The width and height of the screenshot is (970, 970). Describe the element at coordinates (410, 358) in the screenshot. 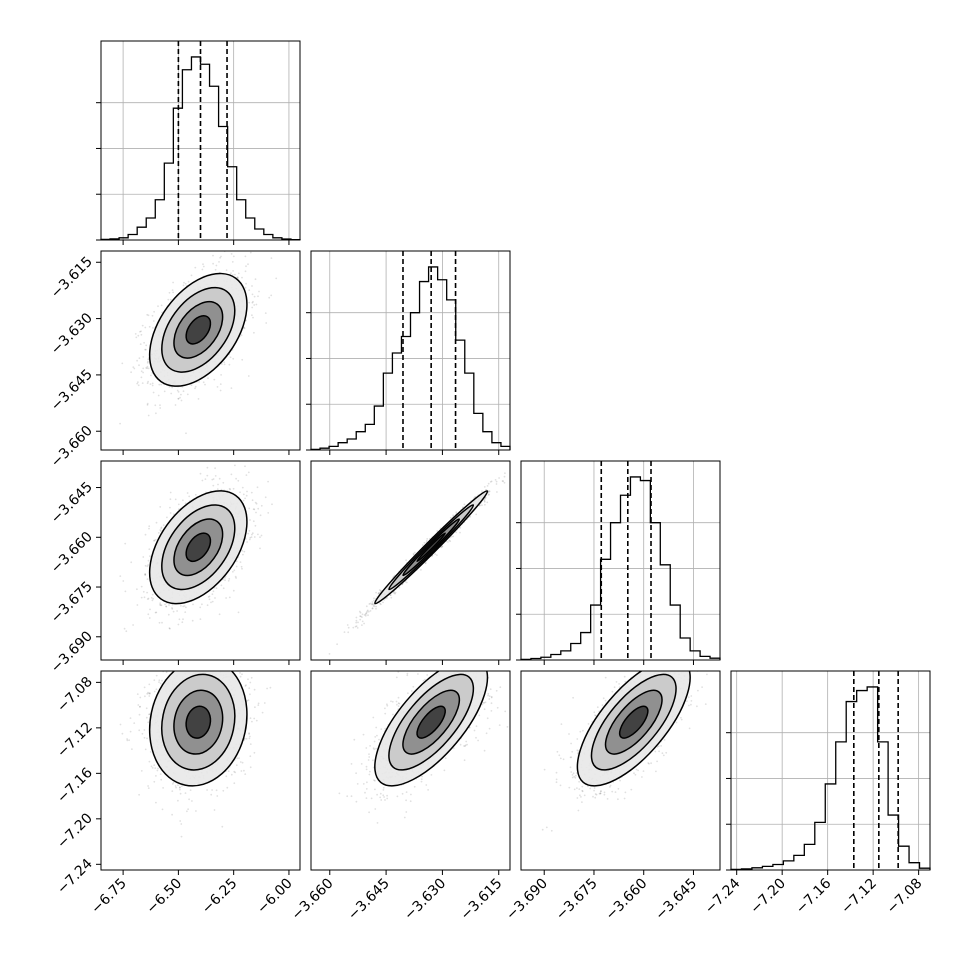

I see `histogram-bars` at that location.